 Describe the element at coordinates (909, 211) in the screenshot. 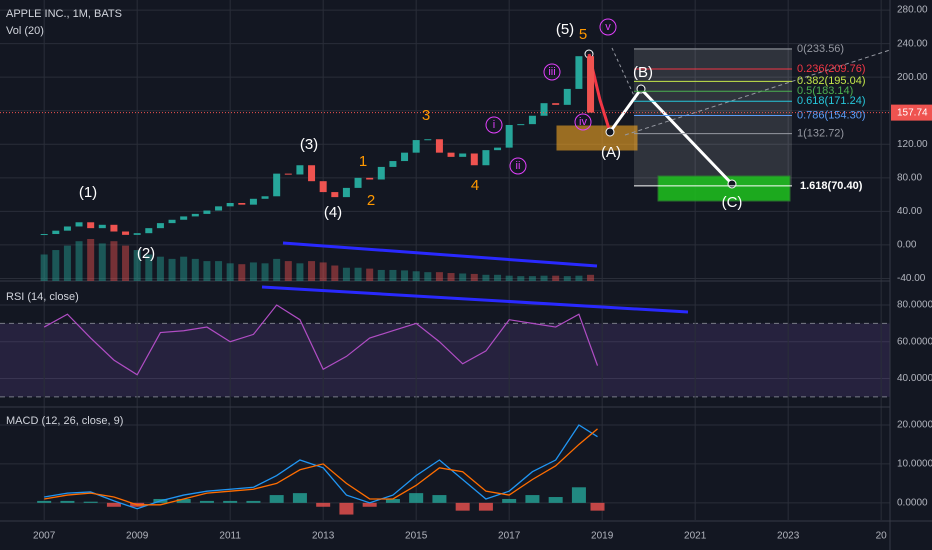

I see `y-tick-label: 40.00` at that location.